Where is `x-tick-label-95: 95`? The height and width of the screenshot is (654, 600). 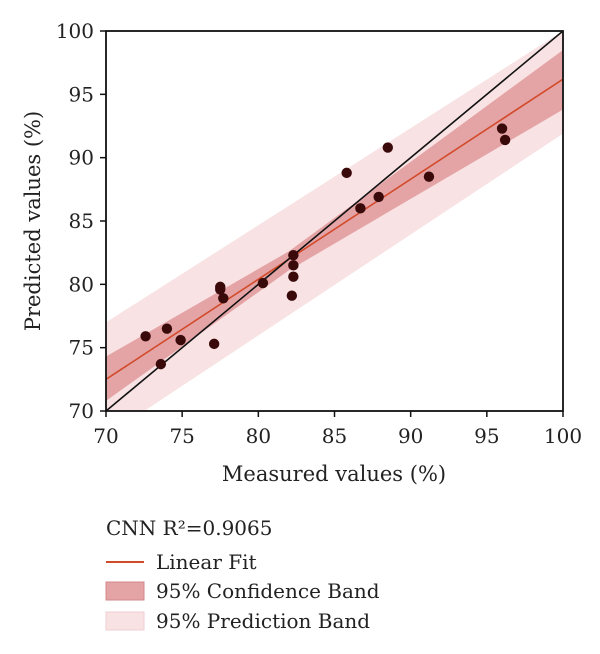 x-tick-label-95: 95 is located at coordinates (486, 436).